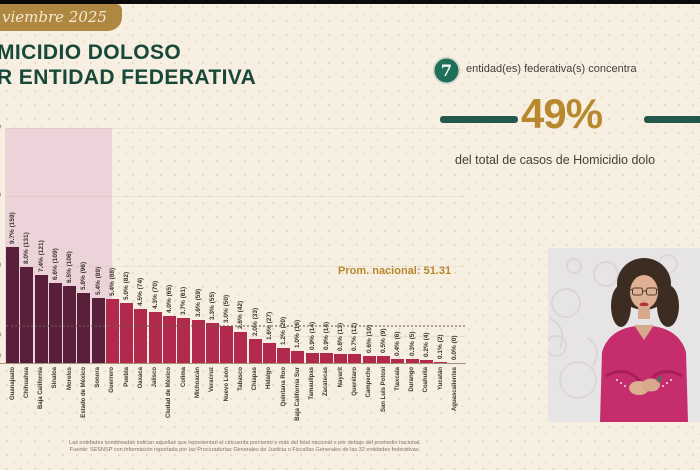  Describe the element at coordinates (55, 264) in the screenshot. I see `bar-value-label: 6.6% (109)` at that location.